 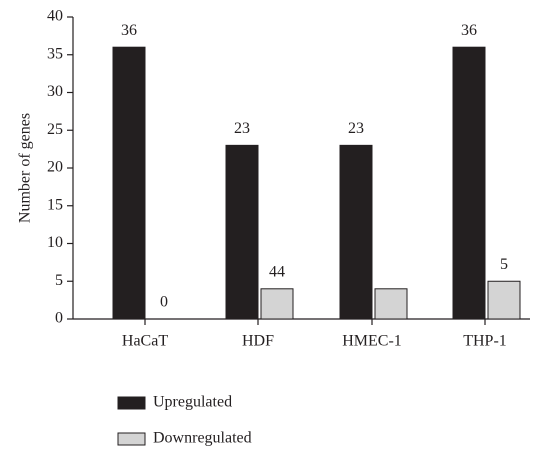 What do you see at coordinates (55, 16) in the screenshot?
I see `y-tick-label: 40` at bounding box center [55, 16].